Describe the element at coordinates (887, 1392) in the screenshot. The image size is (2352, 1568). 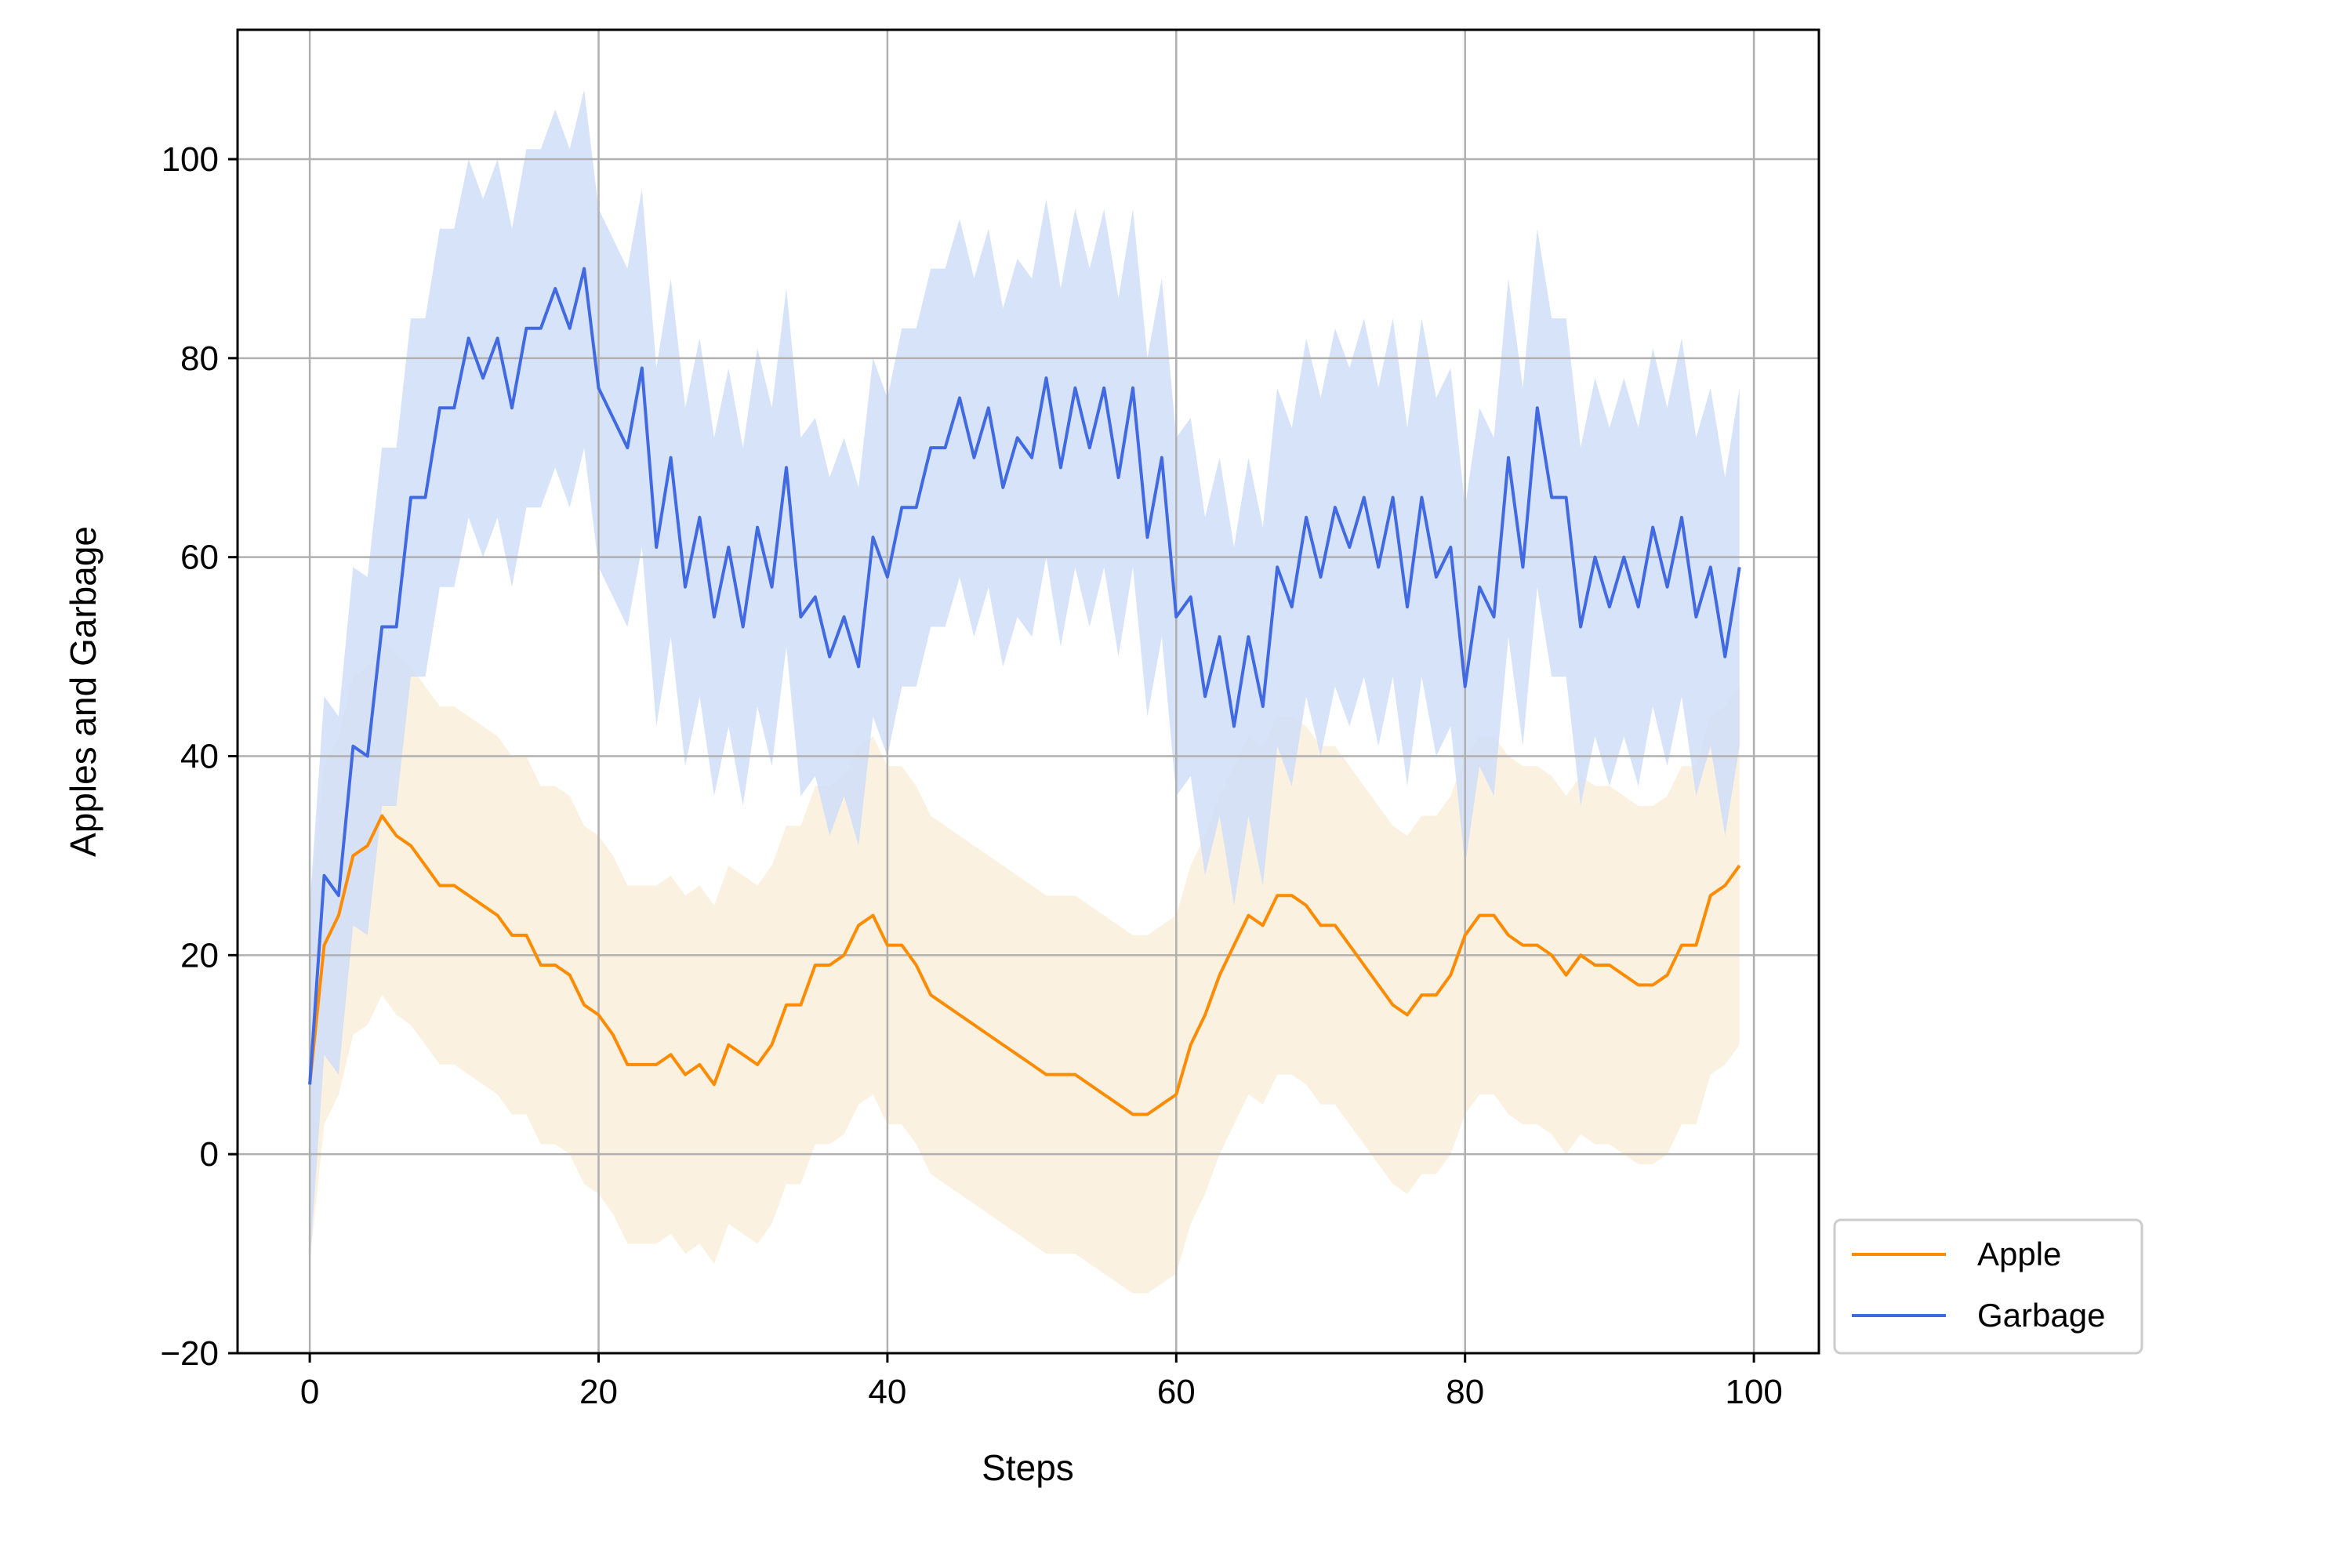
I see `x-tick-label: 40` at that location.